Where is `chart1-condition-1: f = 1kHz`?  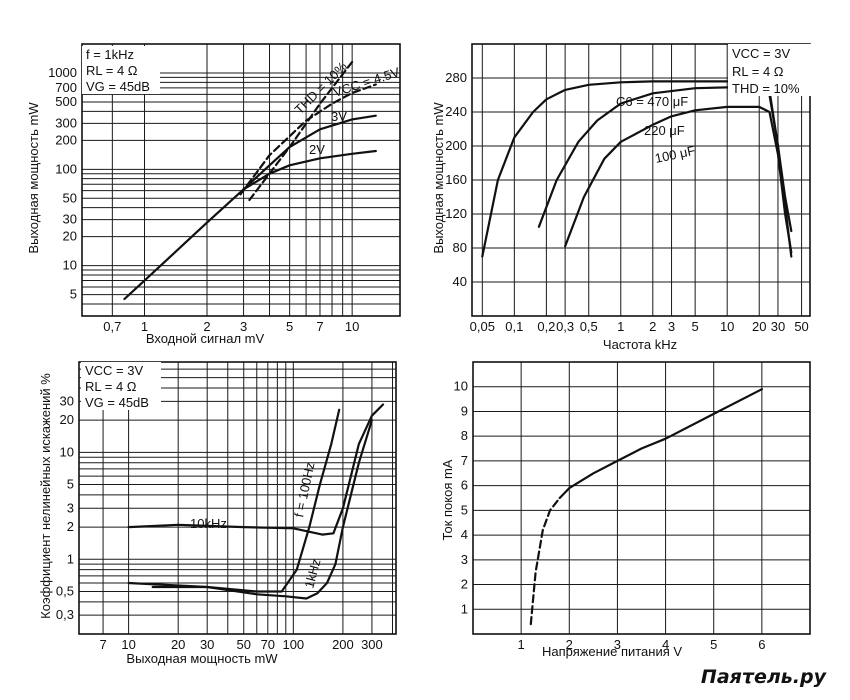
chart1-condition-1: f = 1kHz is located at coordinates (110, 54).